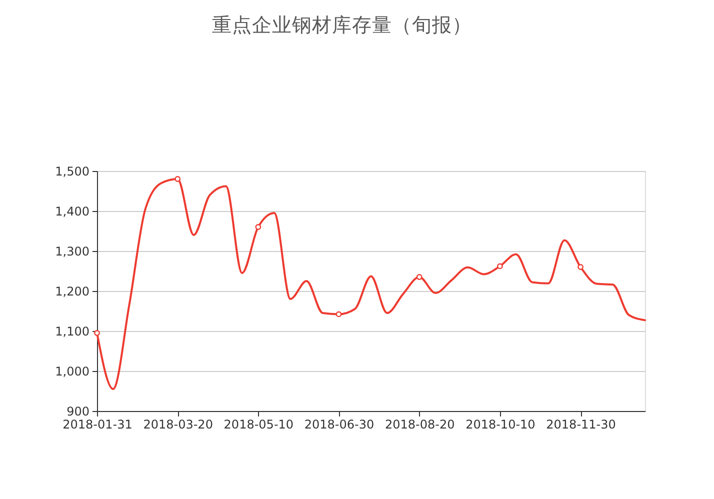 The height and width of the screenshot is (499, 714). Describe the element at coordinates (501, 425) in the screenshot. I see `x-tick-label: 2018-10-10` at that location.